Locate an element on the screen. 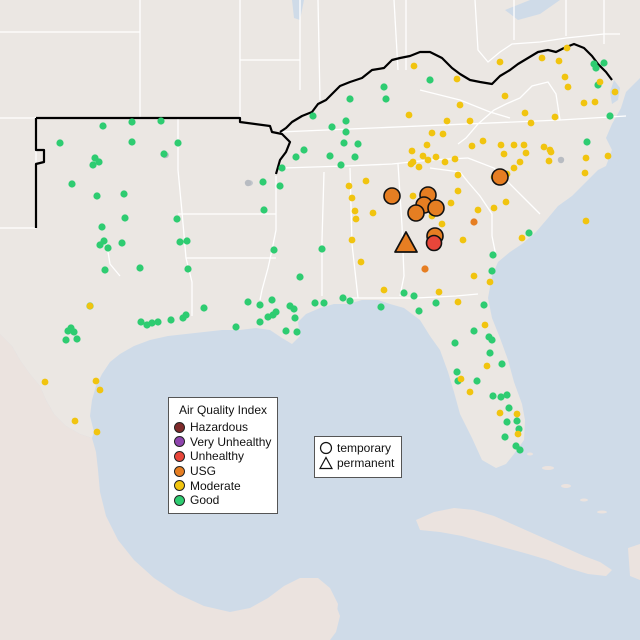 This screenshot has width=640, height=640. hazardous-swatch is located at coordinates (179, 427).